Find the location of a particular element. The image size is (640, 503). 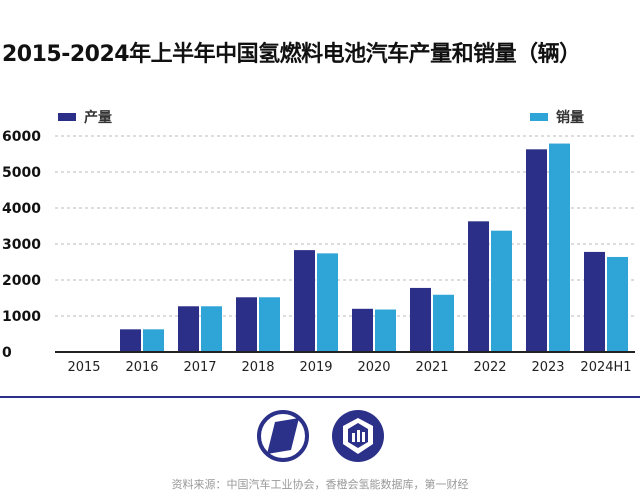

bar-production-2020 is located at coordinates (362, 330).